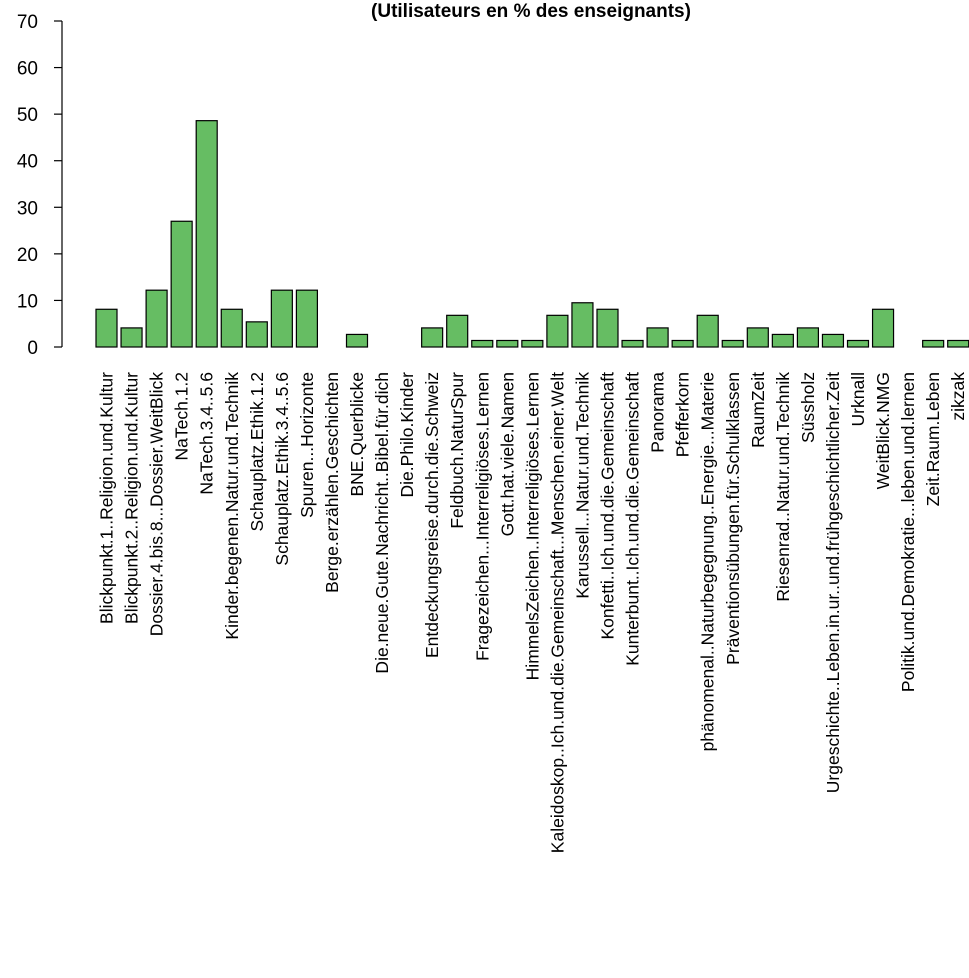 The width and height of the screenshot is (969, 978). I want to click on y-tick-label: 70, so click(27, 22).